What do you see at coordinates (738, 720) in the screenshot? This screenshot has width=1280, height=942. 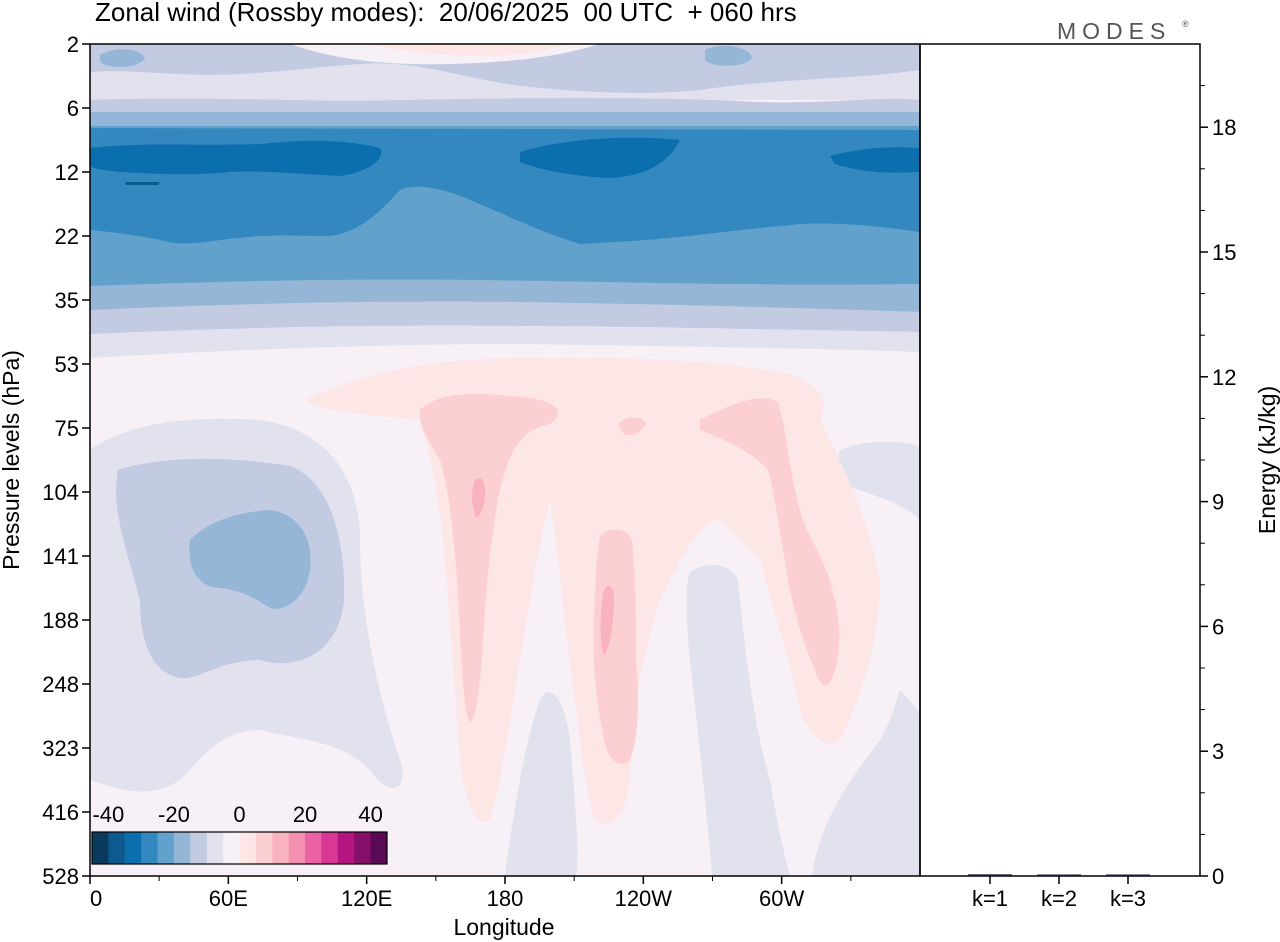 I see `blue-tongue-150w` at bounding box center [738, 720].